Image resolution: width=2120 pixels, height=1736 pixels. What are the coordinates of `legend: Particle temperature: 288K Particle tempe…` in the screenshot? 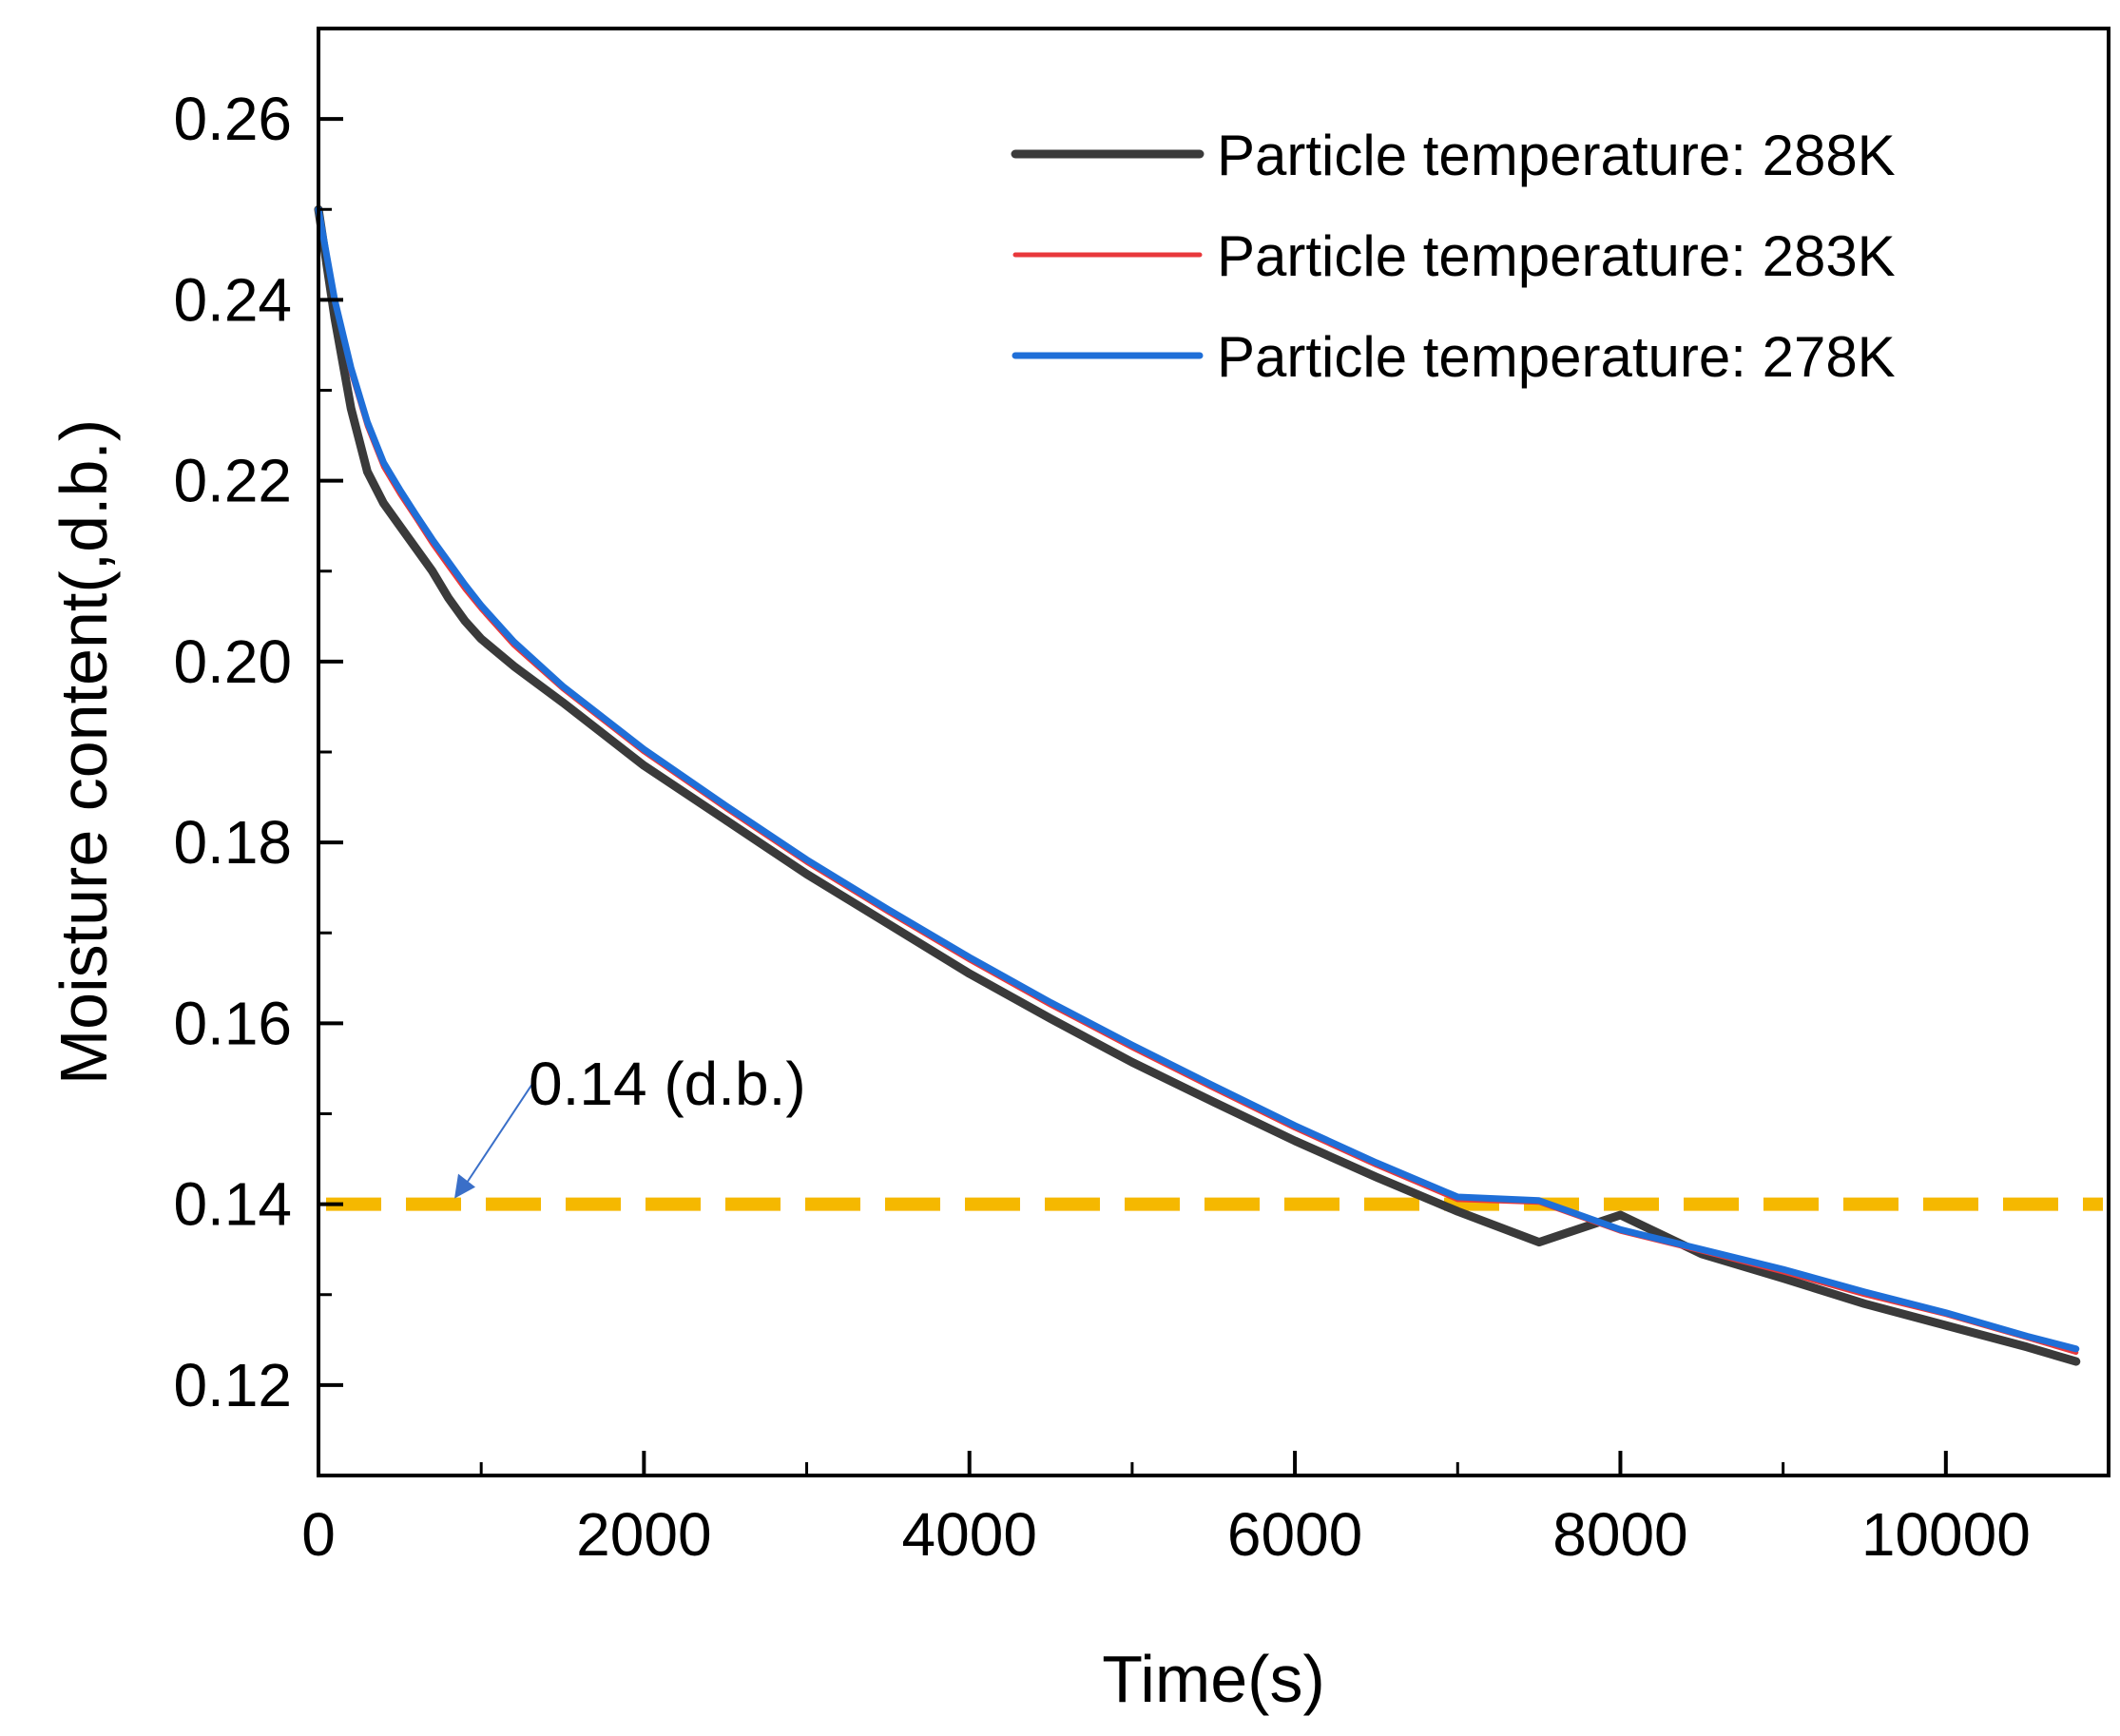 It's located at (1453, 257).